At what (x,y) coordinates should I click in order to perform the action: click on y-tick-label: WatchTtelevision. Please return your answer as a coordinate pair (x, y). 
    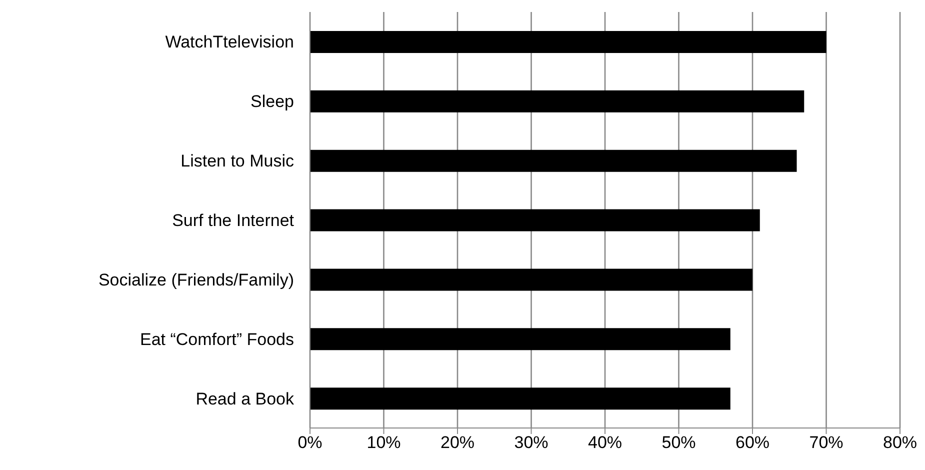
    Looking at the image, I should click on (229, 42).